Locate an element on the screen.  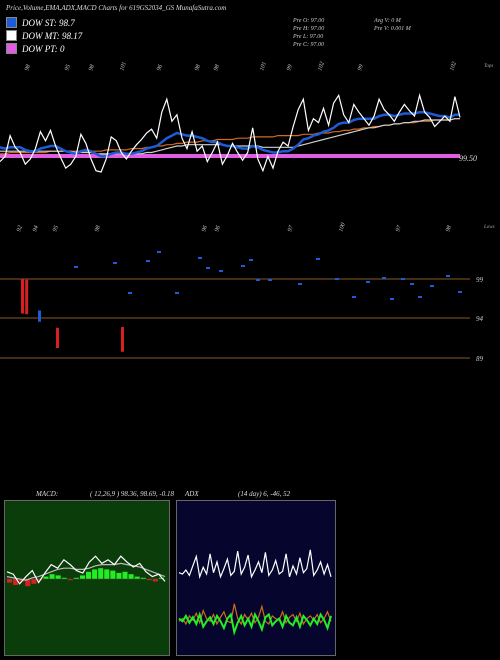
dow-pt-band is located at coordinates (230, 156).